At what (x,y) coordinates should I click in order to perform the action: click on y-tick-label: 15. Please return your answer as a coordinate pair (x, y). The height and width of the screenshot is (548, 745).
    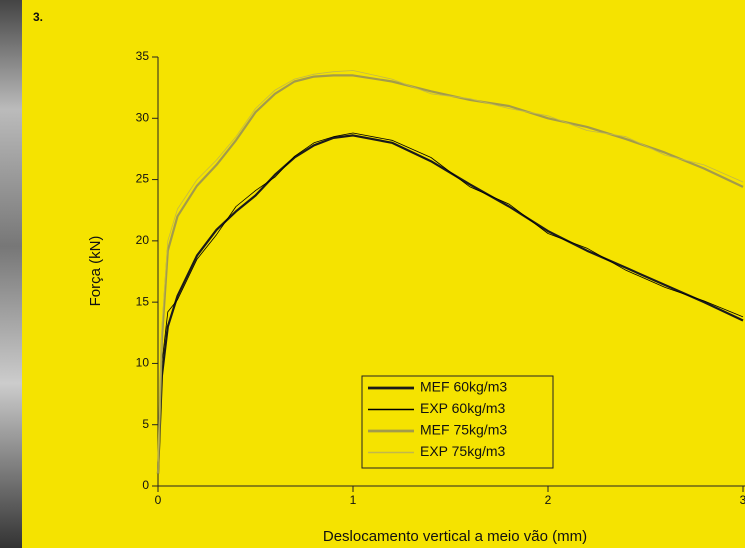
    Looking at the image, I should click on (143, 301).